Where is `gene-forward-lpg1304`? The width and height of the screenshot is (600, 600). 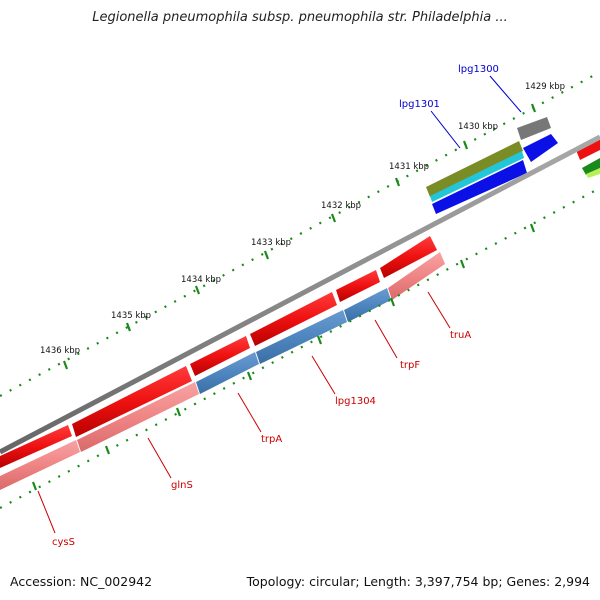
gene-forward-lpg1304 is located at coordinates (293, 319).